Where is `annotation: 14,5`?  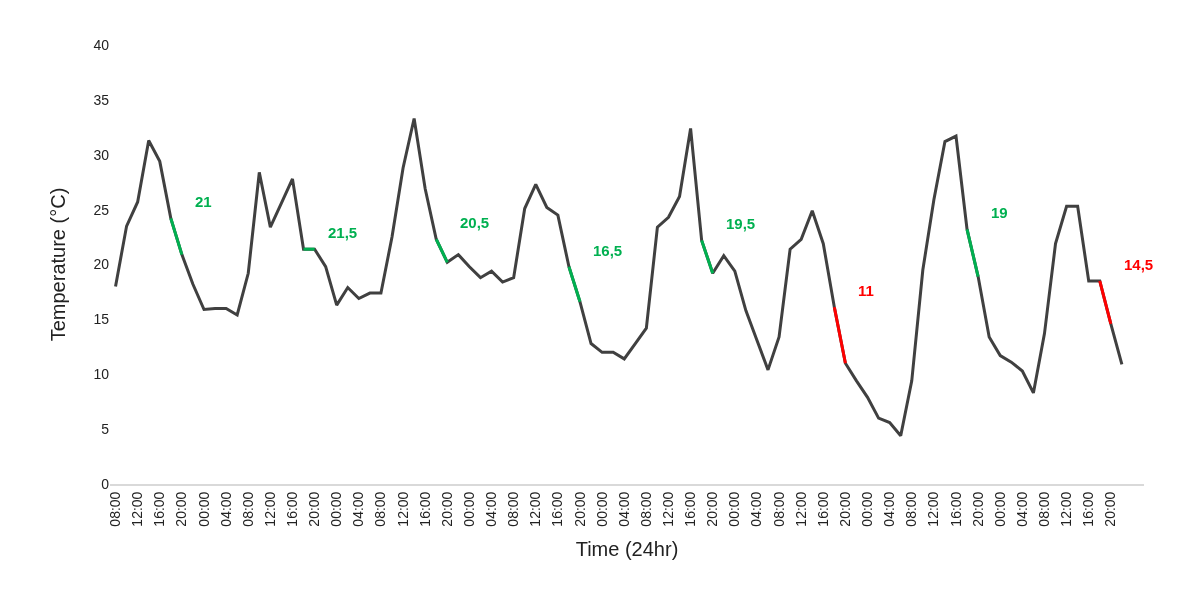 annotation: 14,5 is located at coordinates (1139, 264).